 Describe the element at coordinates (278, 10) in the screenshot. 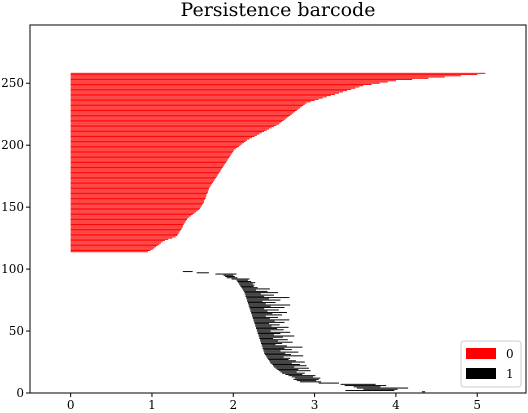

I see `chart-title: Persistence barcode` at that location.